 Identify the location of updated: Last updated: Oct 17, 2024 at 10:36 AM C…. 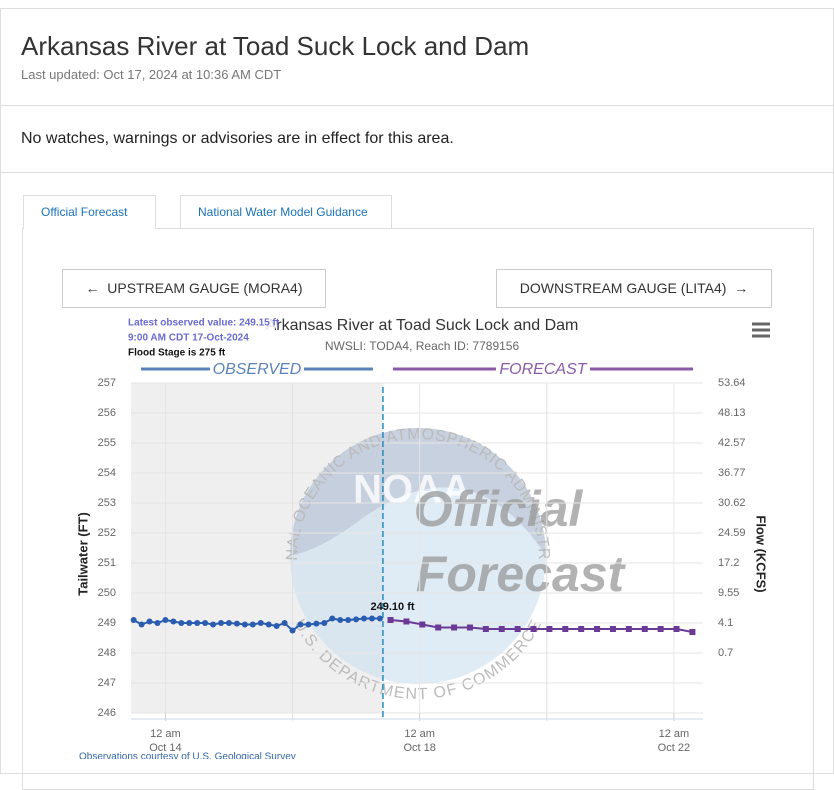
(151, 74).